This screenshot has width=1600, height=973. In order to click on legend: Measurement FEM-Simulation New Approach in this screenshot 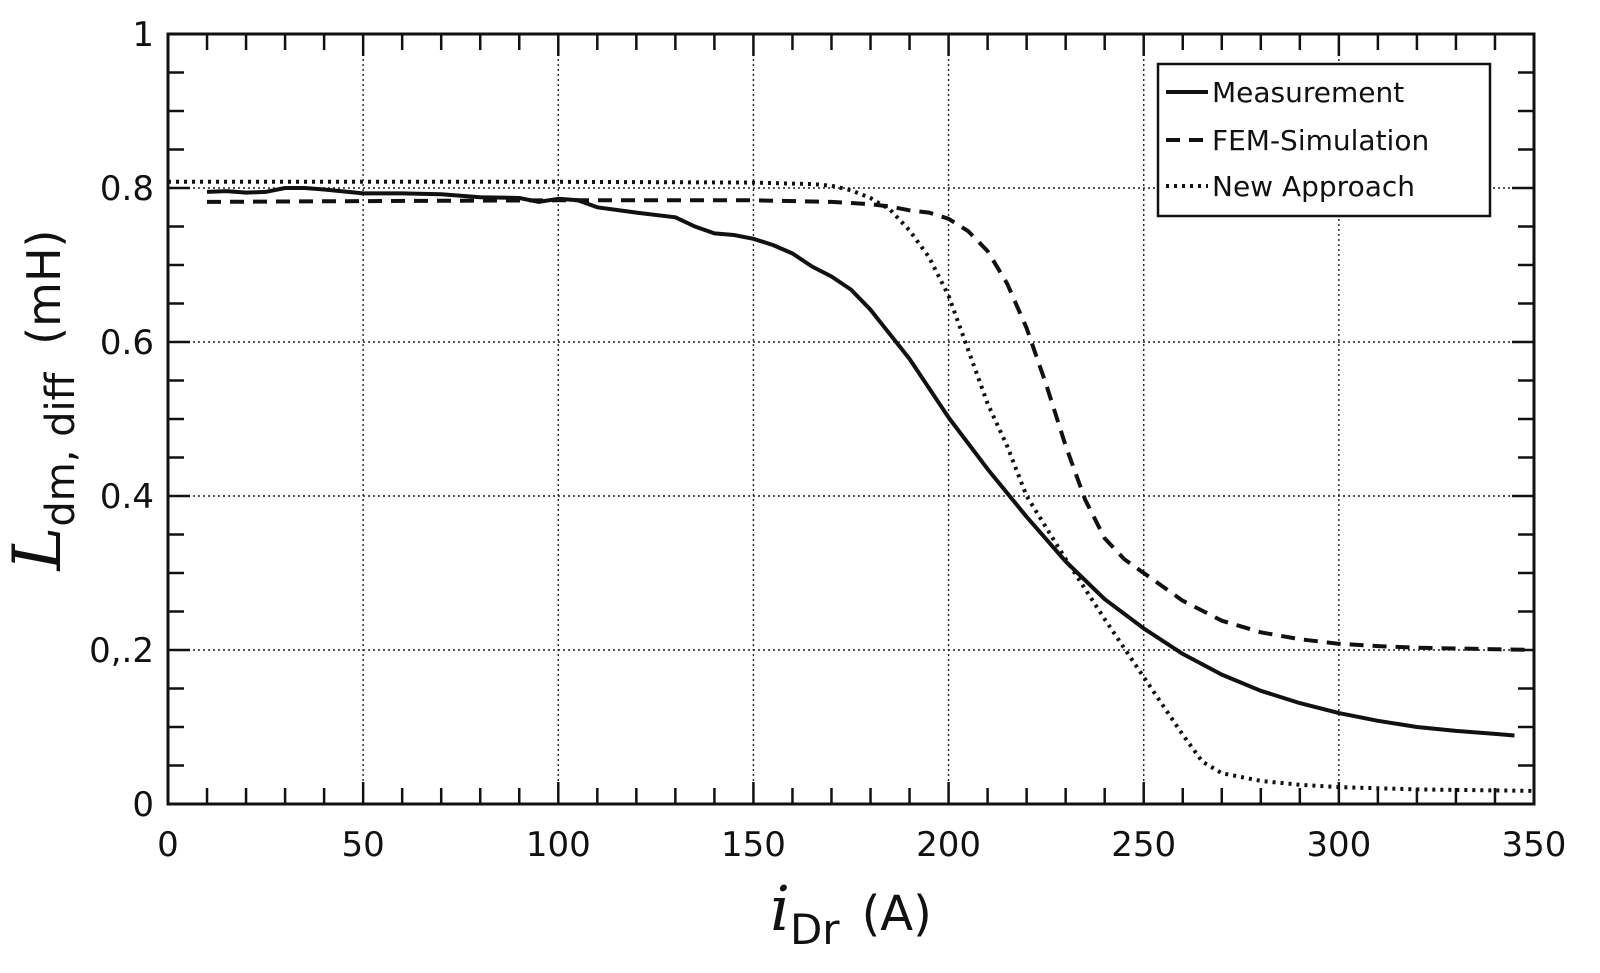, I will do `click(1324, 140)`.